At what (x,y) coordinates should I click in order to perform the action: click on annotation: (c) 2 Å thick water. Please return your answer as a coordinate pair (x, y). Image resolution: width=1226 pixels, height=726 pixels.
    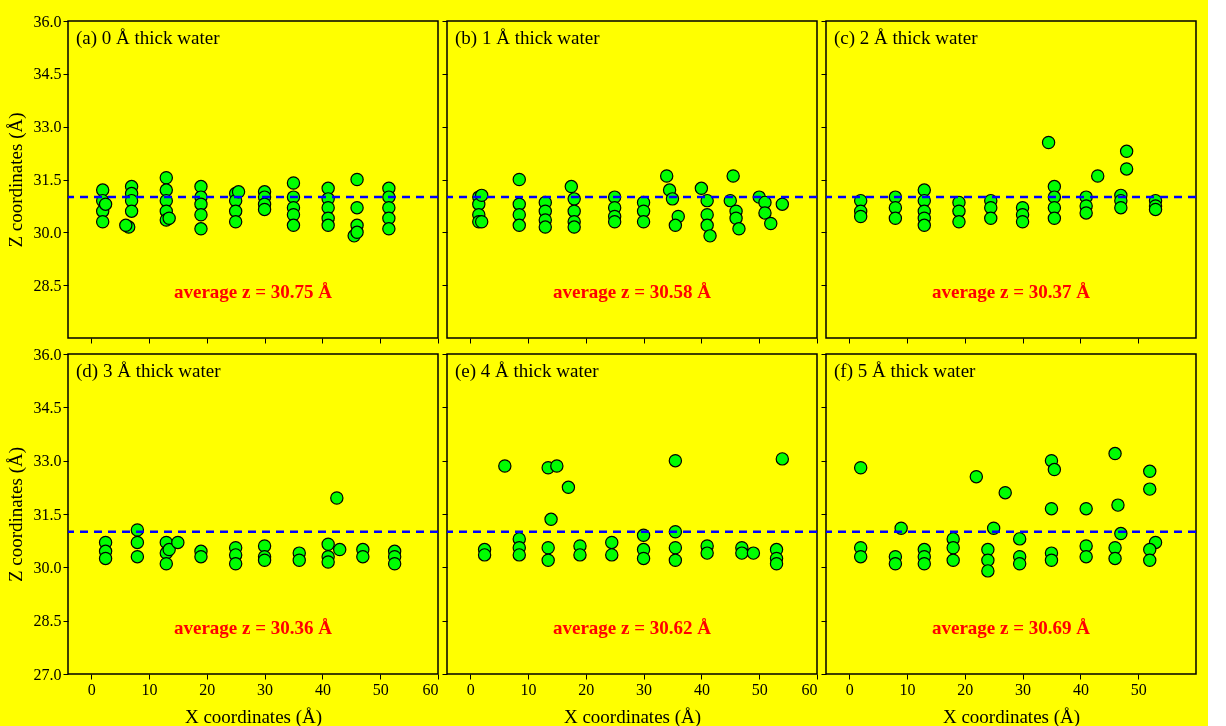
    Looking at the image, I should click on (906, 38).